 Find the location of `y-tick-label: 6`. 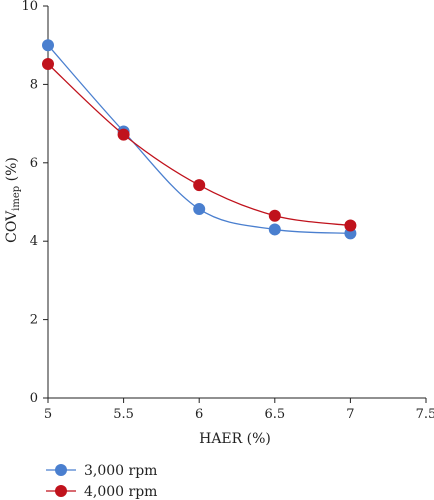

y-tick-label: 6 is located at coordinates (34, 163).